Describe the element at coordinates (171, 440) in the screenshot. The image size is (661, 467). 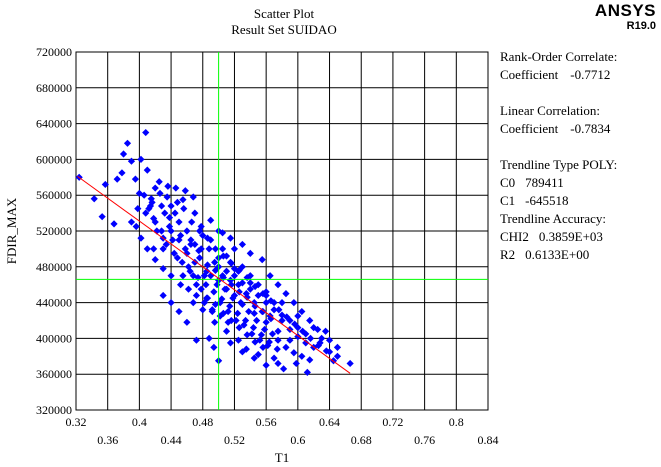
I see `x-tick-label-lower: 0.44` at that location.